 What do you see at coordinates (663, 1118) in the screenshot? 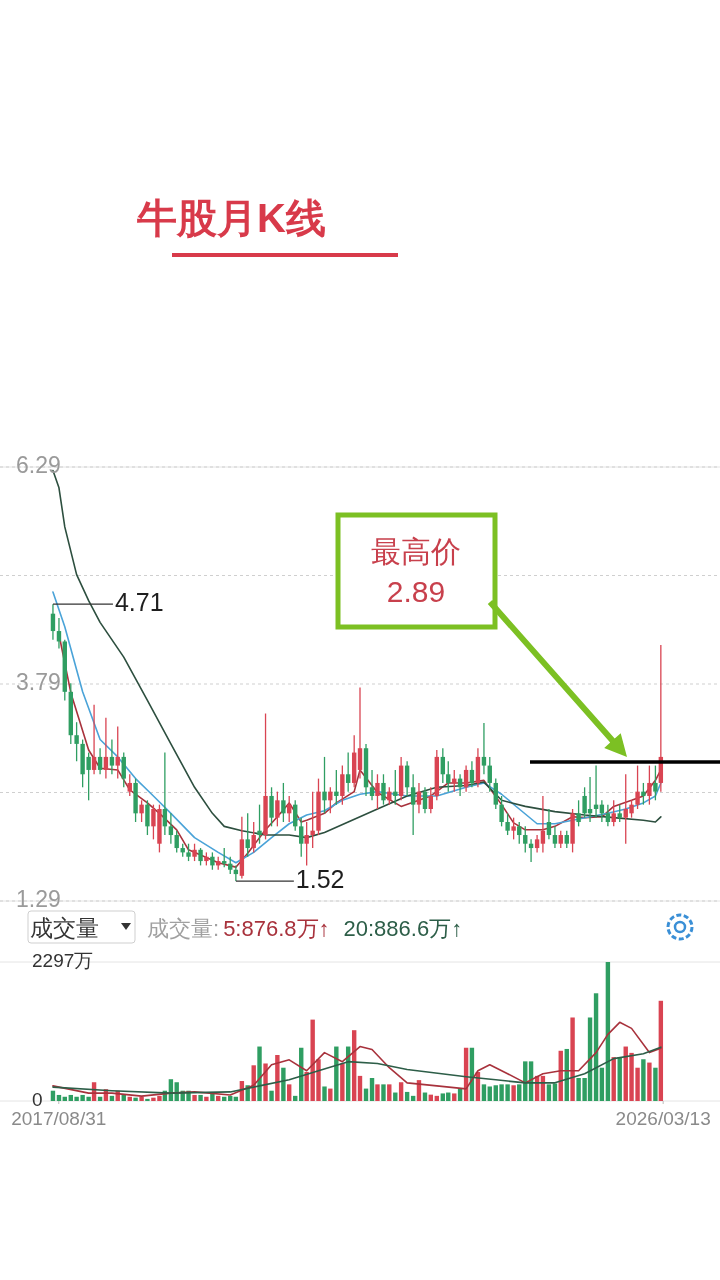
I see `x-tick-label: 2026/03/13` at bounding box center [663, 1118].